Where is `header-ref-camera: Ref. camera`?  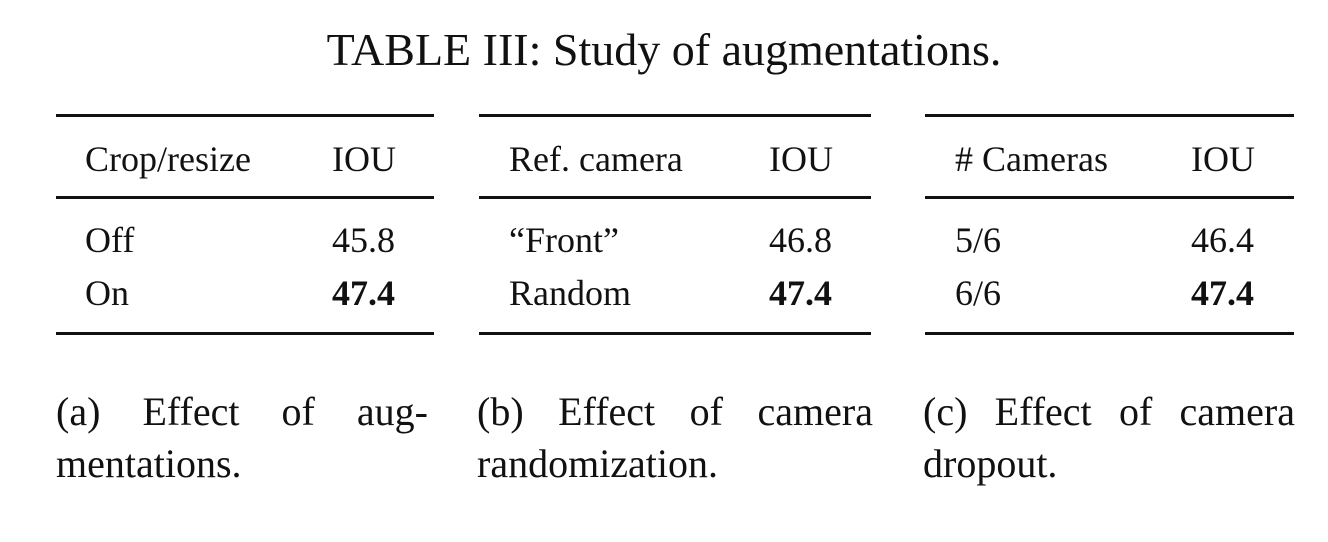
header-ref-camera: Ref. camera is located at coordinates (596, 159).